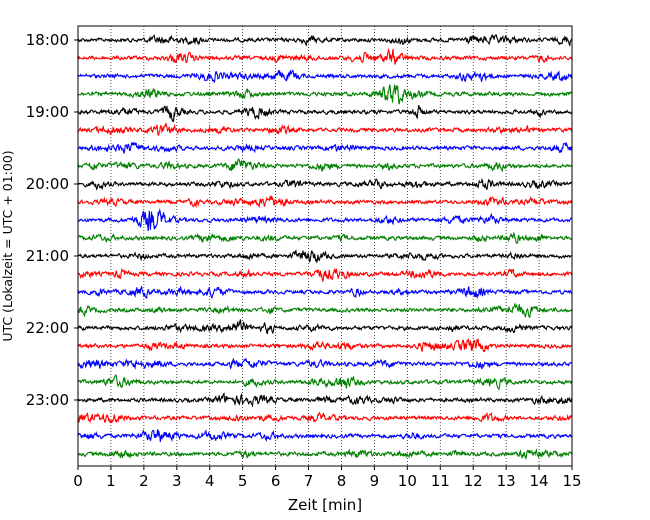  Describe the element at coordinates (52, 220) in the screenshot. I see `y-axis-ticks: 18:00 19:00 20:00 21:00 22:00 23:00` at that location.